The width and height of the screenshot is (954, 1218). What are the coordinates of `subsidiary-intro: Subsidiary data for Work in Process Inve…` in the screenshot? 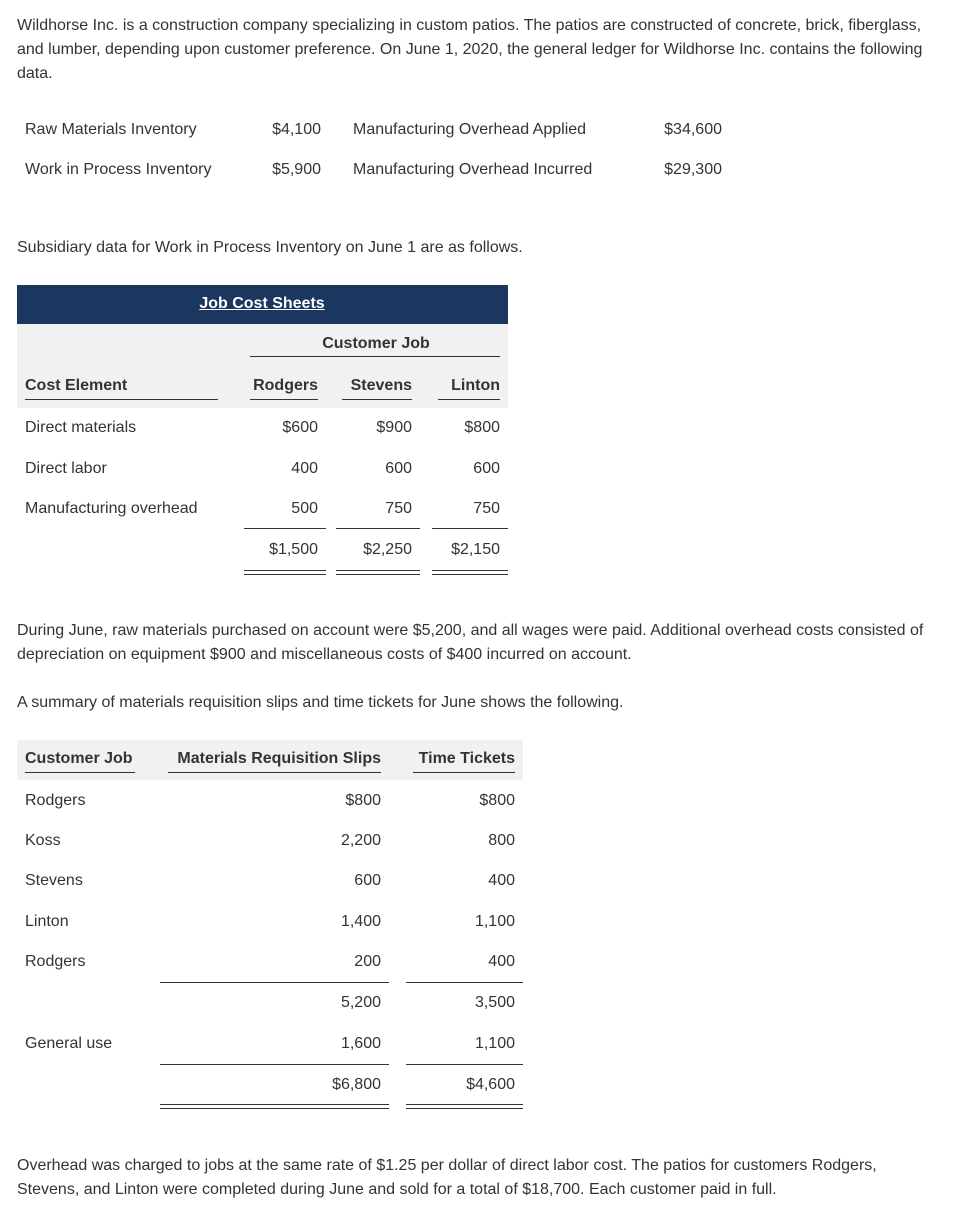 It's located at (270, 247).